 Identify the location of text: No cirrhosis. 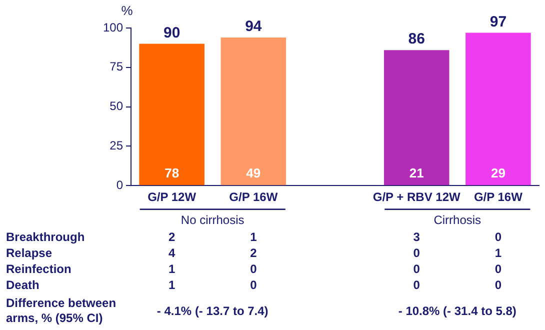
(212, 219).